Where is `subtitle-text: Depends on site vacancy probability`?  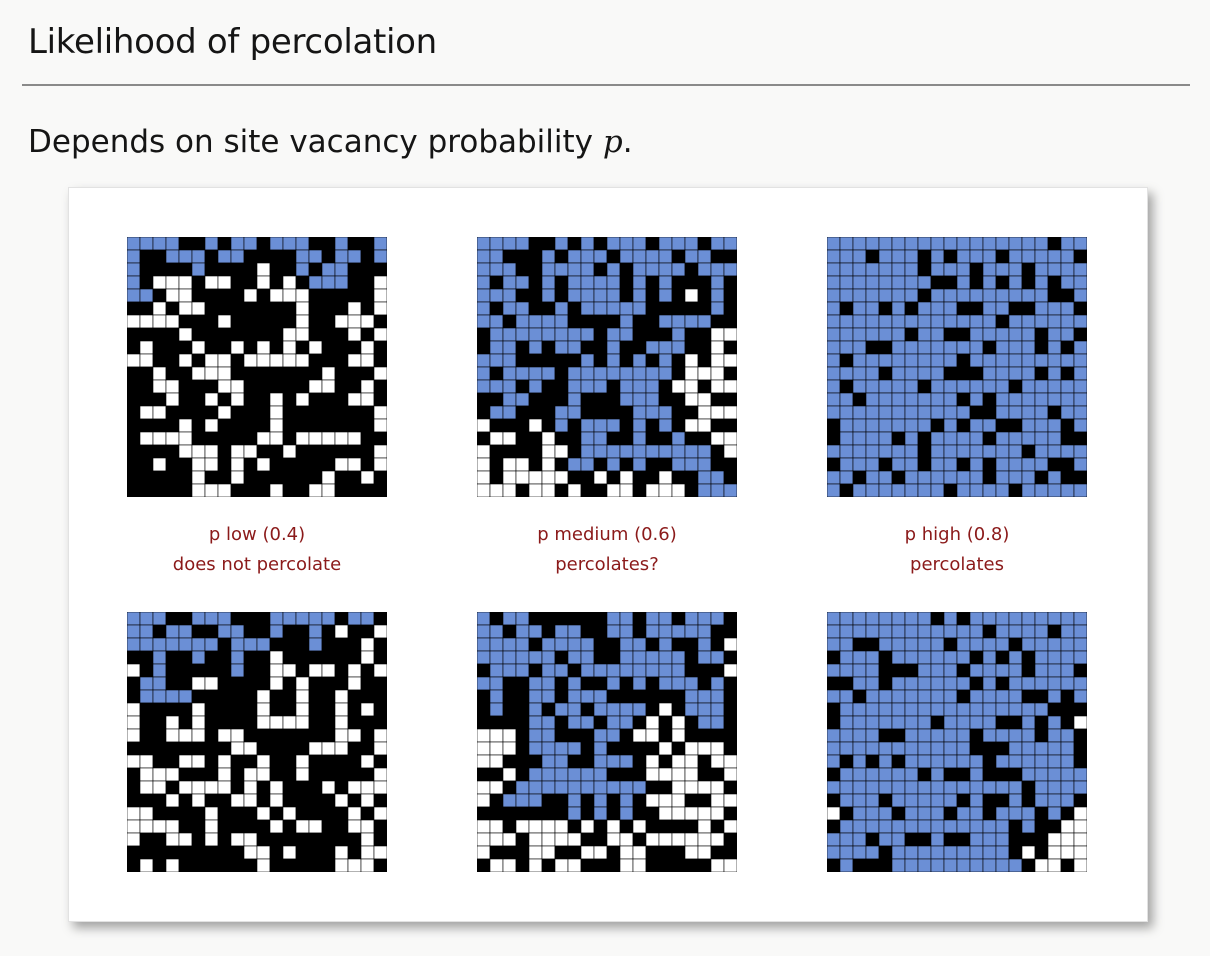
subtitle-text: Depends on site vacancy probability is located at coordinates (315, 142).